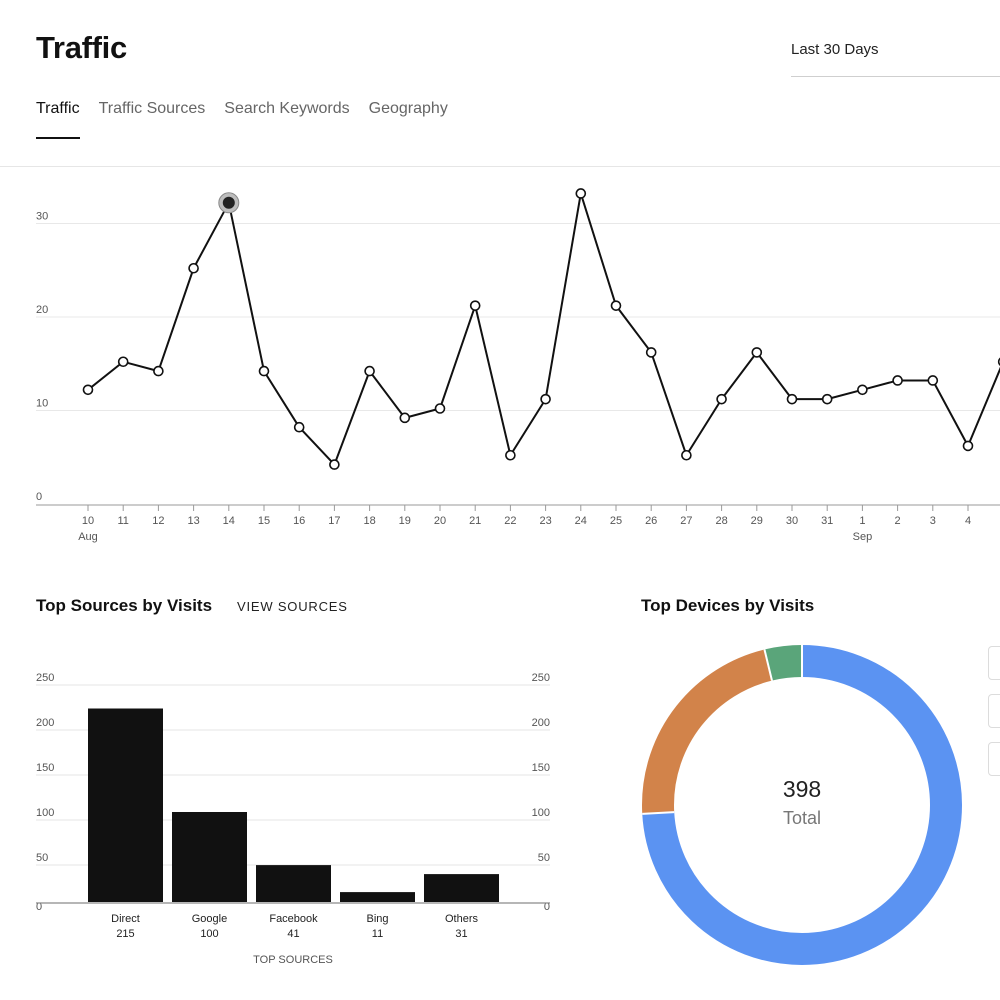  Describe the element at coordinates (158, 521) in the screenshot. I see `x-tick-label: 12` at that location.